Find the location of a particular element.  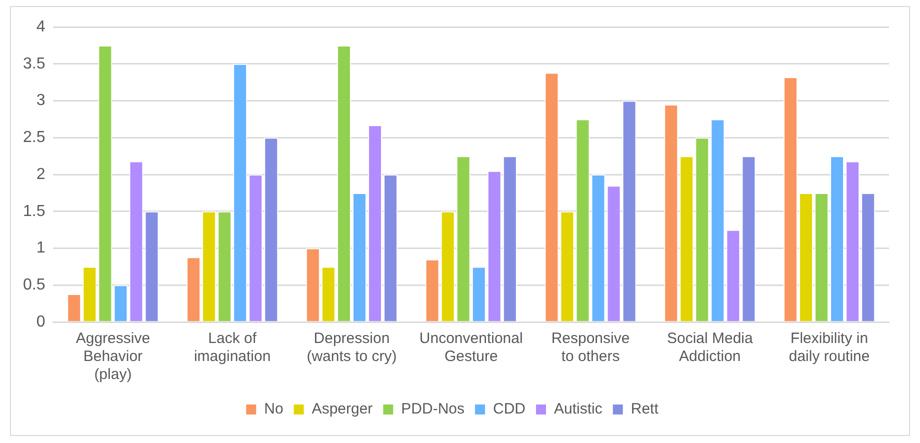

y-tick-label: 2.5 is located at coordinates (34, 137).